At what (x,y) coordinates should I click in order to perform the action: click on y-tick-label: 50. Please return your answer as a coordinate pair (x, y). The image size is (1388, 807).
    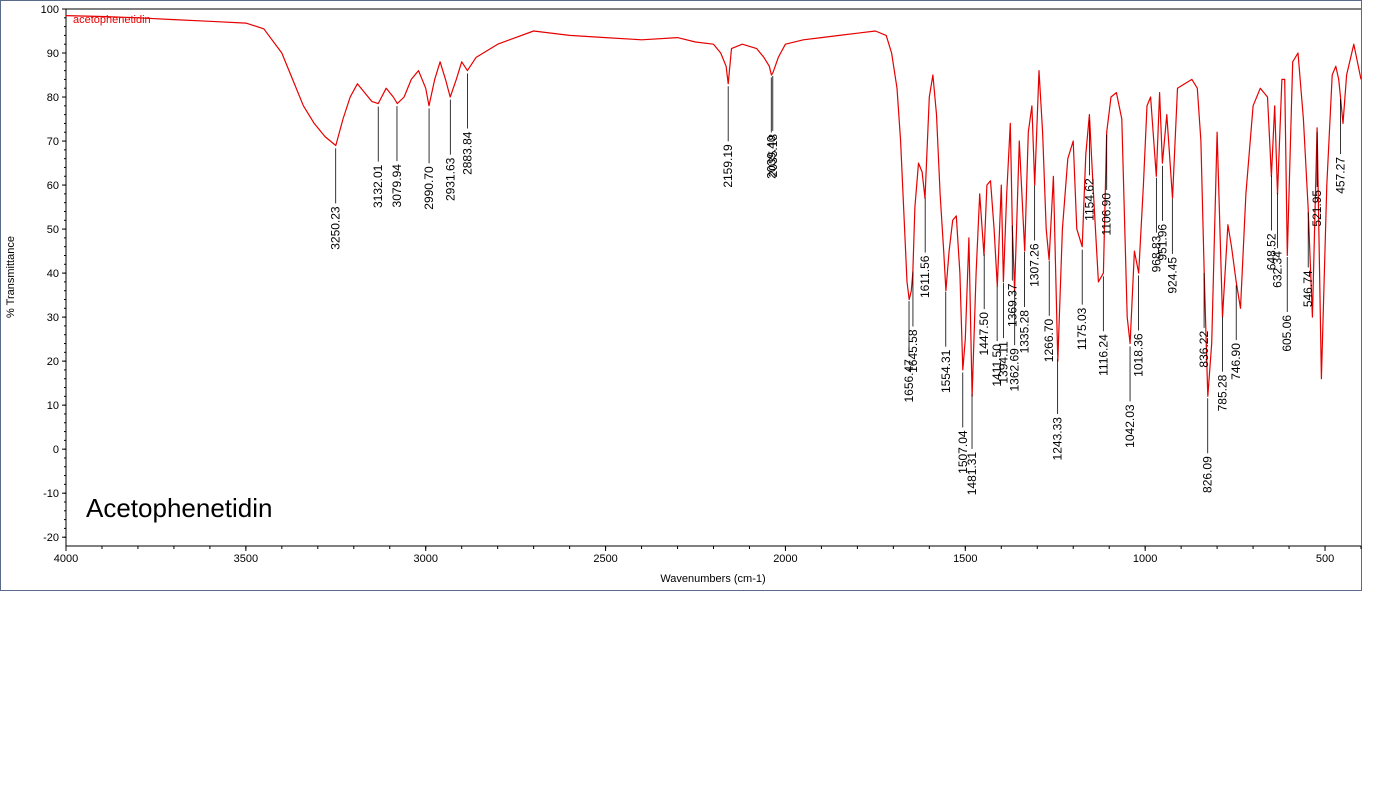
    Looking at the image, I should click on (53, 230).